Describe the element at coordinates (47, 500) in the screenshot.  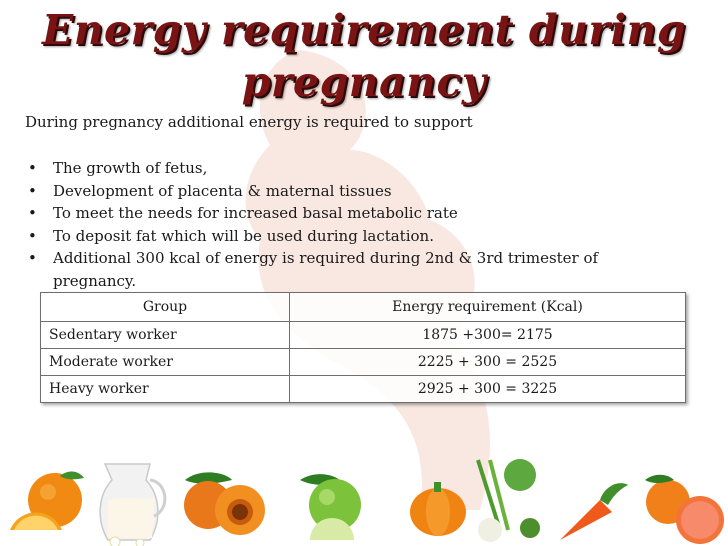
I see `orange-icon` at that location.